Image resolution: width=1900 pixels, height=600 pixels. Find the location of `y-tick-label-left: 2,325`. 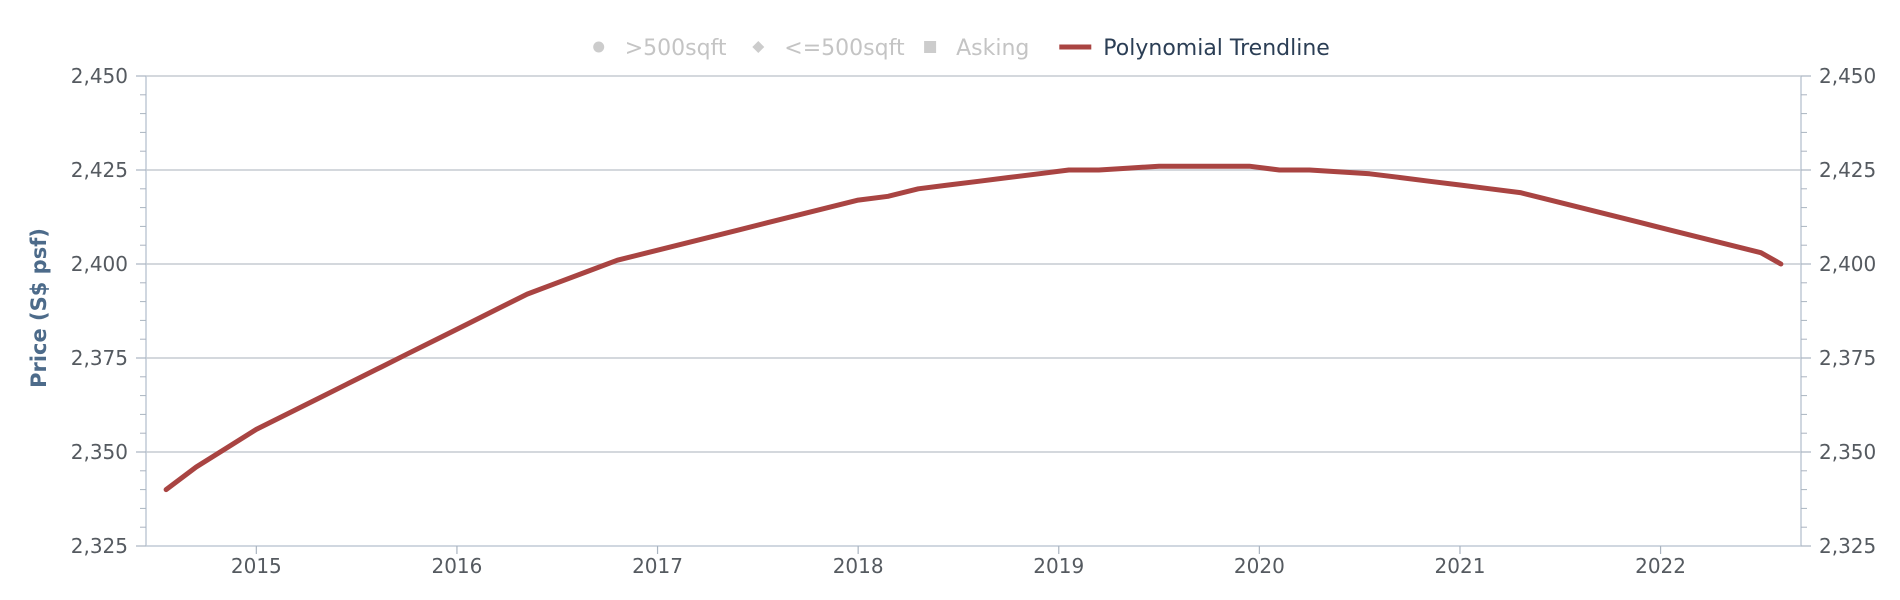

y-tick-label-left: 2,325 is located at coordinates (99, 546).